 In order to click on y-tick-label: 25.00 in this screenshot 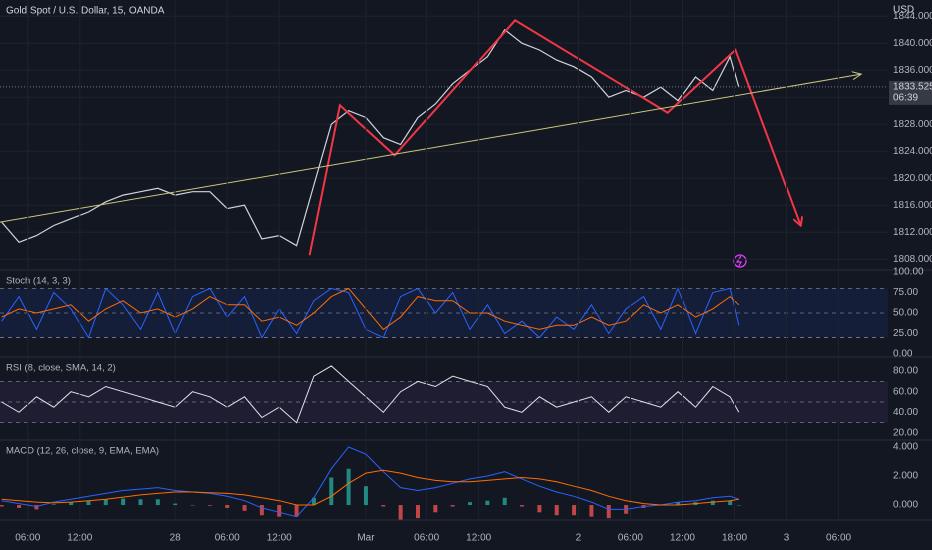, I will do `click(905, 333)`.